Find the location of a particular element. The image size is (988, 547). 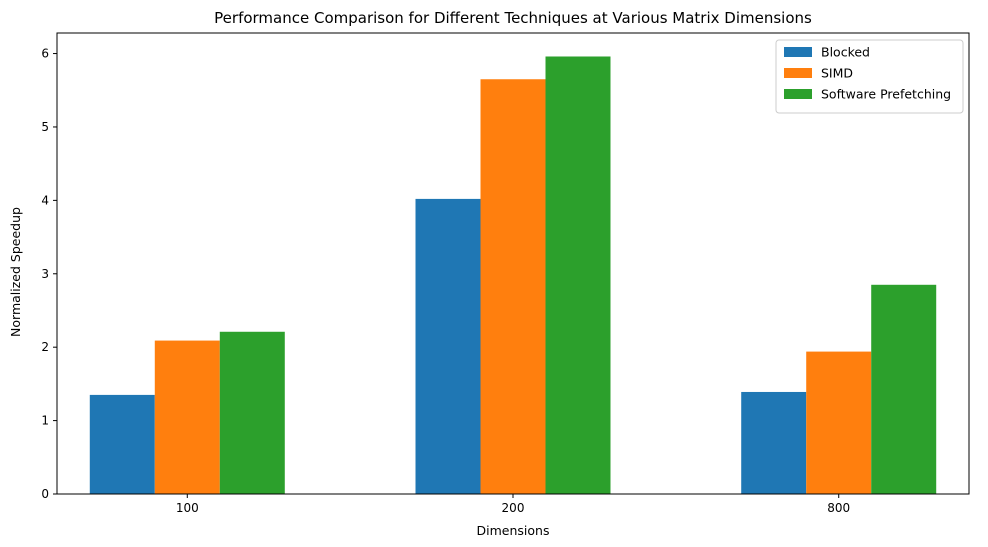

legend-label: SIMD is located at coordinates (837, 73).